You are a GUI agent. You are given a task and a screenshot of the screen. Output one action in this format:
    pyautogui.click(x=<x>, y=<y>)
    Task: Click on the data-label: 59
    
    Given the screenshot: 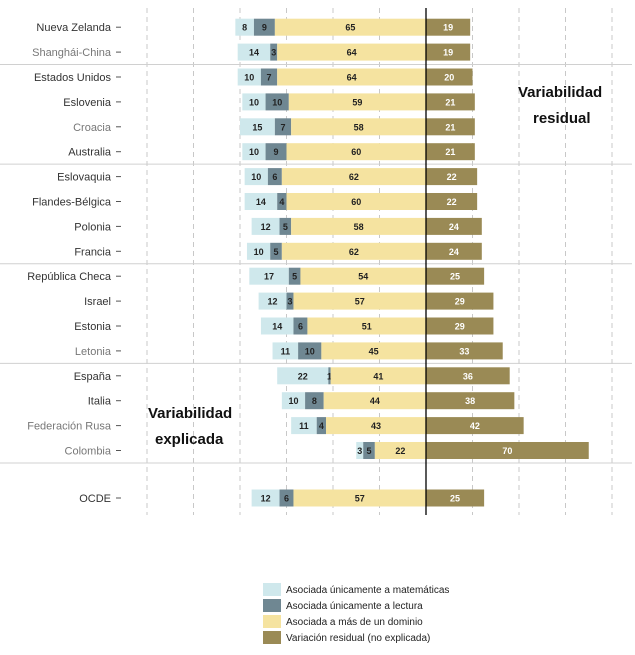 What is the action you would take?
    pyautogui.click(x=357, y=102)
    